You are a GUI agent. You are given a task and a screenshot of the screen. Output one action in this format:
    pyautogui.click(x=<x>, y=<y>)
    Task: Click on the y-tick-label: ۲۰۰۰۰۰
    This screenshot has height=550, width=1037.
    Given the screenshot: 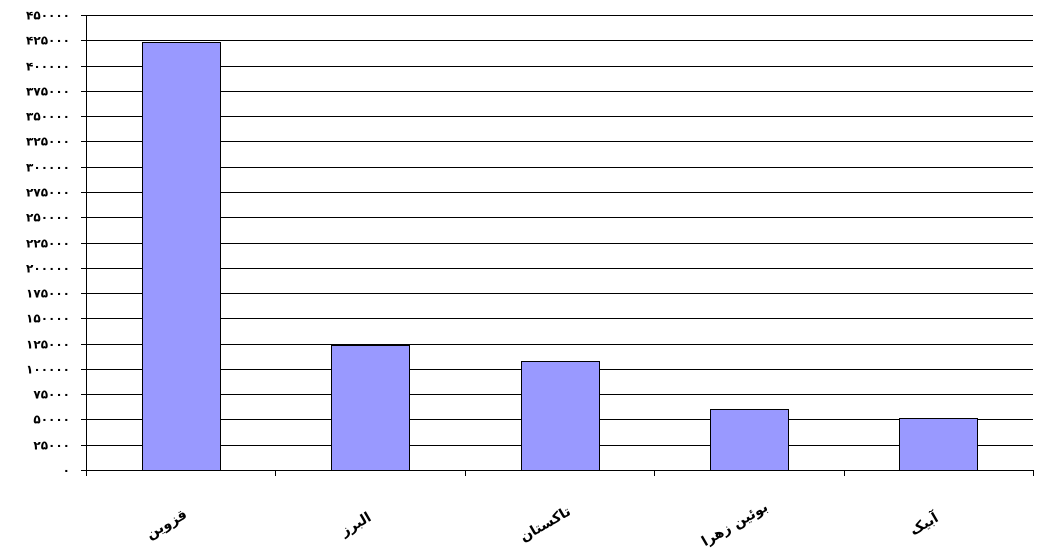 What is the action you would take?
    pyautogui.click(x=48, y=269)
    